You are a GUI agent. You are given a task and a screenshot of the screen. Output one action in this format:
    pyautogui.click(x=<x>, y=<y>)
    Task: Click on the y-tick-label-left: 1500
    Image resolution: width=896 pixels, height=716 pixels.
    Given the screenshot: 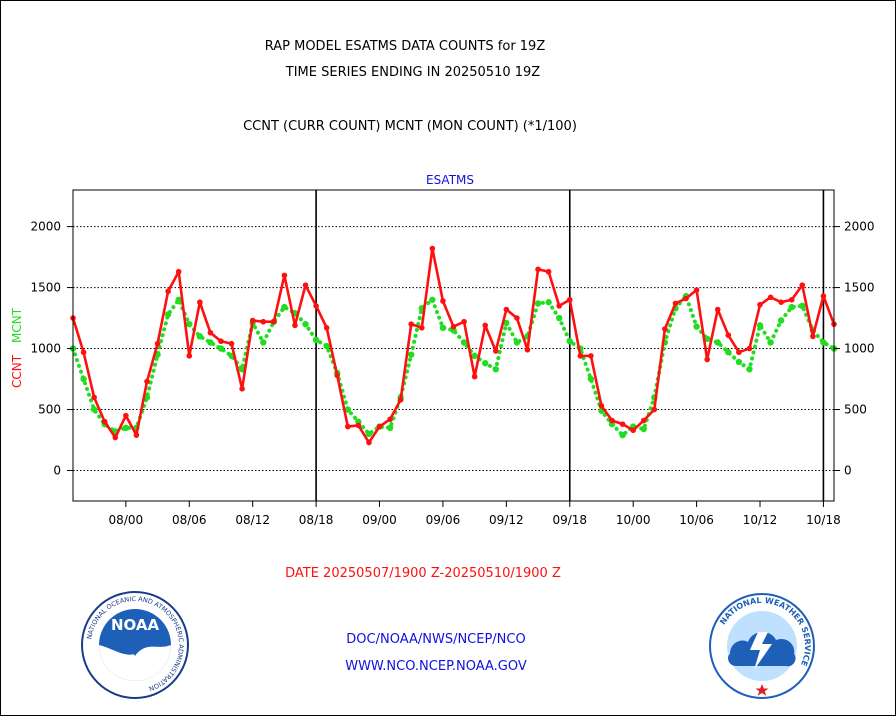 What is the action you would take?
    pyautogui.click(x=45, y=288)
    